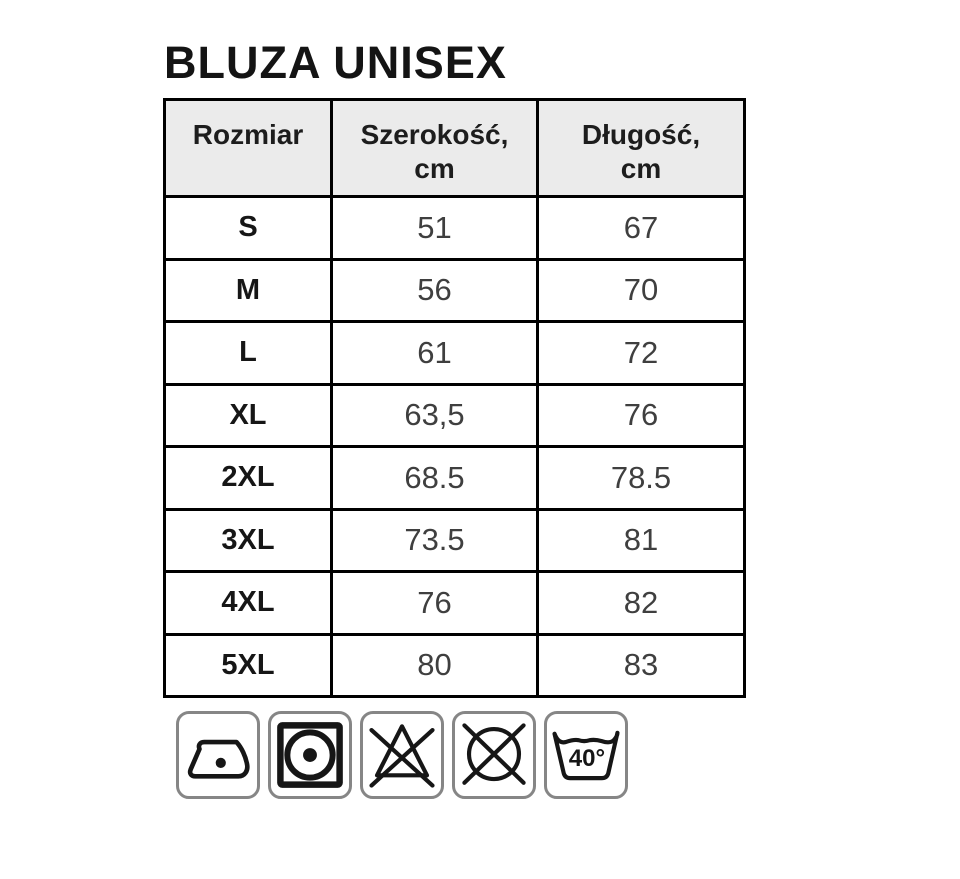  I want to click on size-cell: S, so click(248, 228).